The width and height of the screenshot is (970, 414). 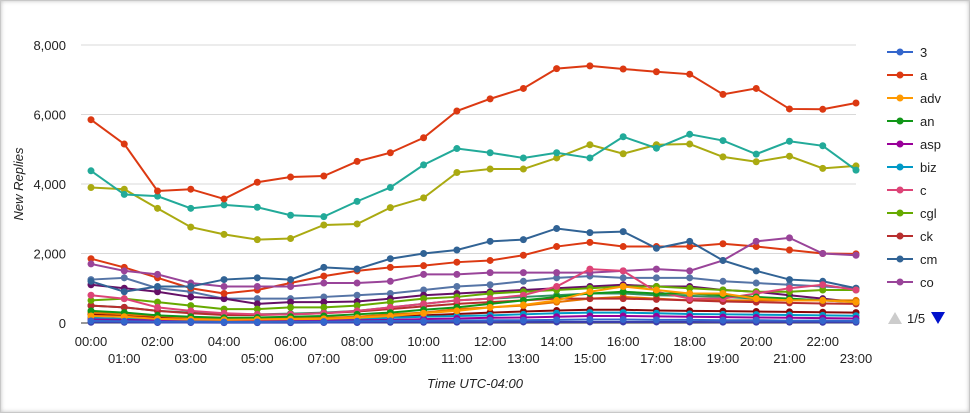 What do you see at coordinates (912, 167) in the screenshot?
I see `legend-item: biz` at bounding box center [912, 167].